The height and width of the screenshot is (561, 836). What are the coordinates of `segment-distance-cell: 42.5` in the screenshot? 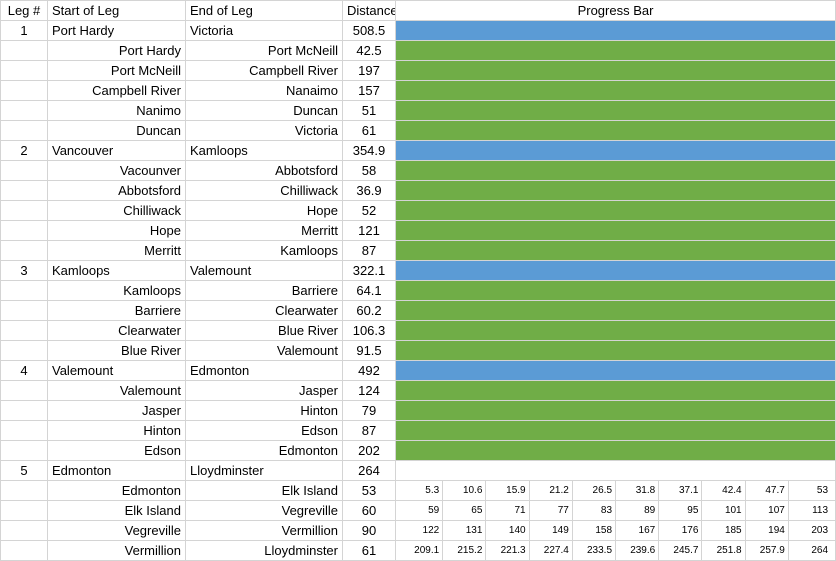 It's located at (369, 50).